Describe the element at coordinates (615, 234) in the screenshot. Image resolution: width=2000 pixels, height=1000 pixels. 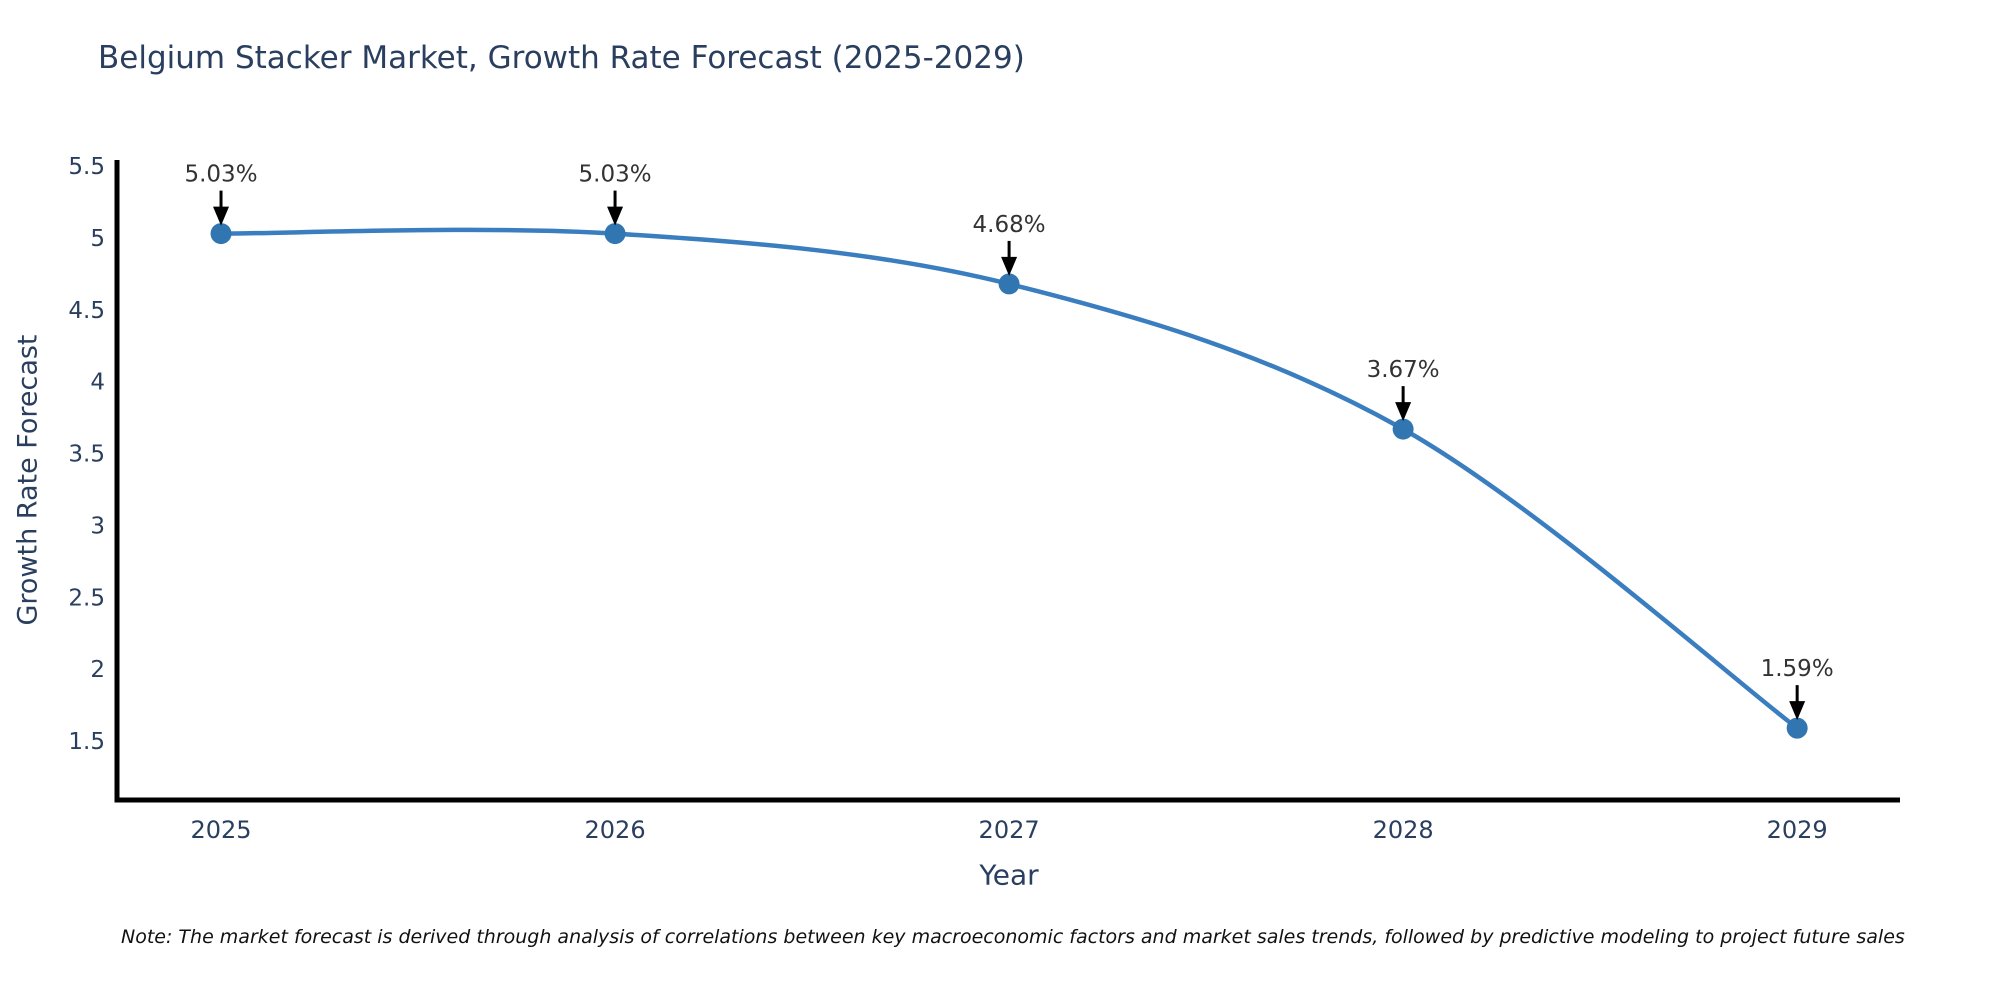
I see `data-point-2026` at that location.